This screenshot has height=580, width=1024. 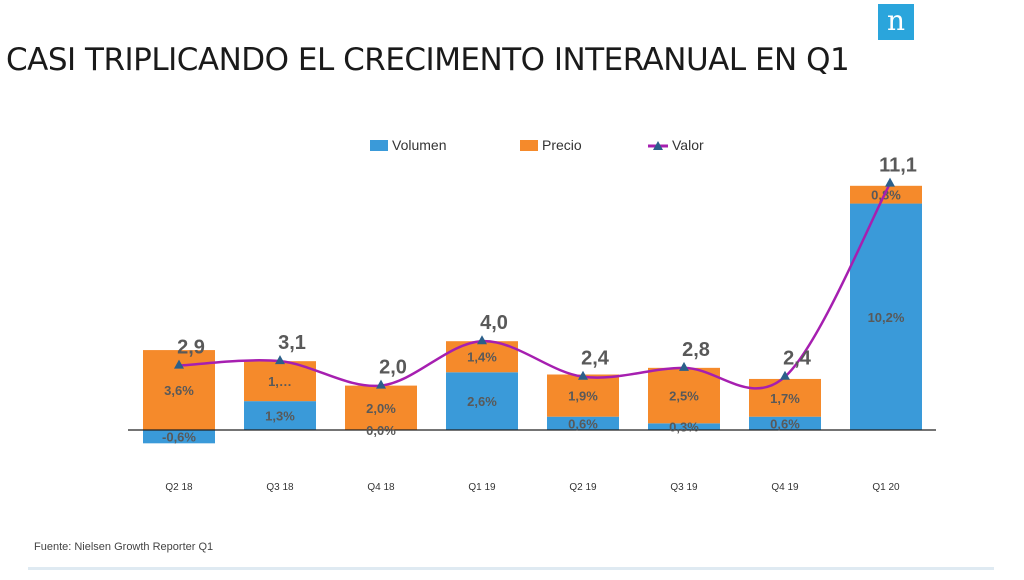 What do you see at coordinates (482, 357) in the screenshot?
I see `data-label-precio: 1,4%` at bounding box center [482, 357].